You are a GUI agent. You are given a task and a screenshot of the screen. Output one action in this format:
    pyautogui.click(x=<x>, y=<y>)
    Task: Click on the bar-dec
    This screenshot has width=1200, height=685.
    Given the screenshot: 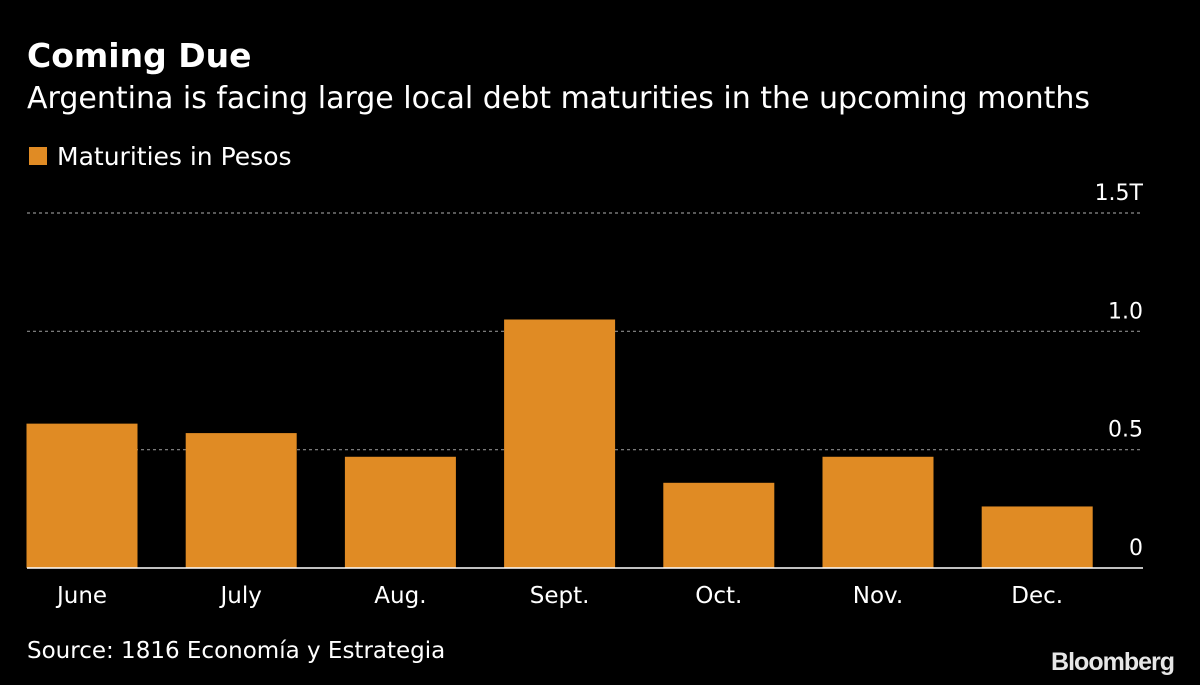 What is the action you would take?
    pyautogui.click(x=1037, y=537)
    